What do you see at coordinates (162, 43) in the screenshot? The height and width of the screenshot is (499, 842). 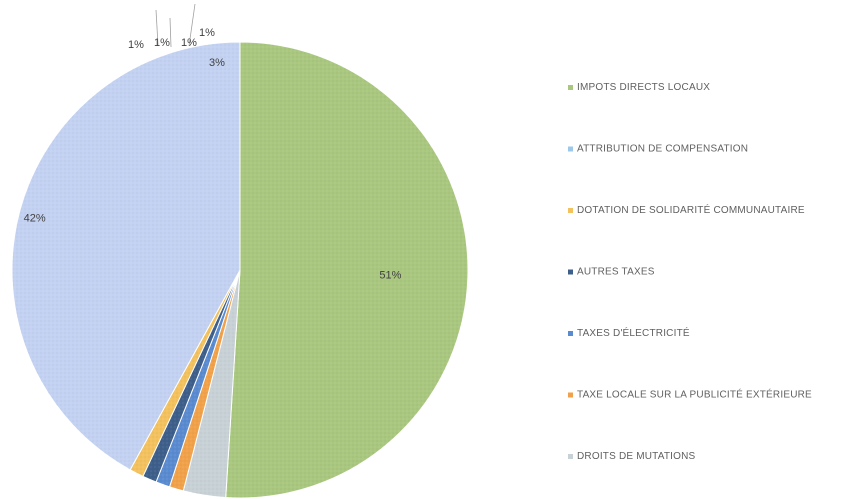 I see `slice-label-autres-taxes: 1%` at bounding box center [162, 43].